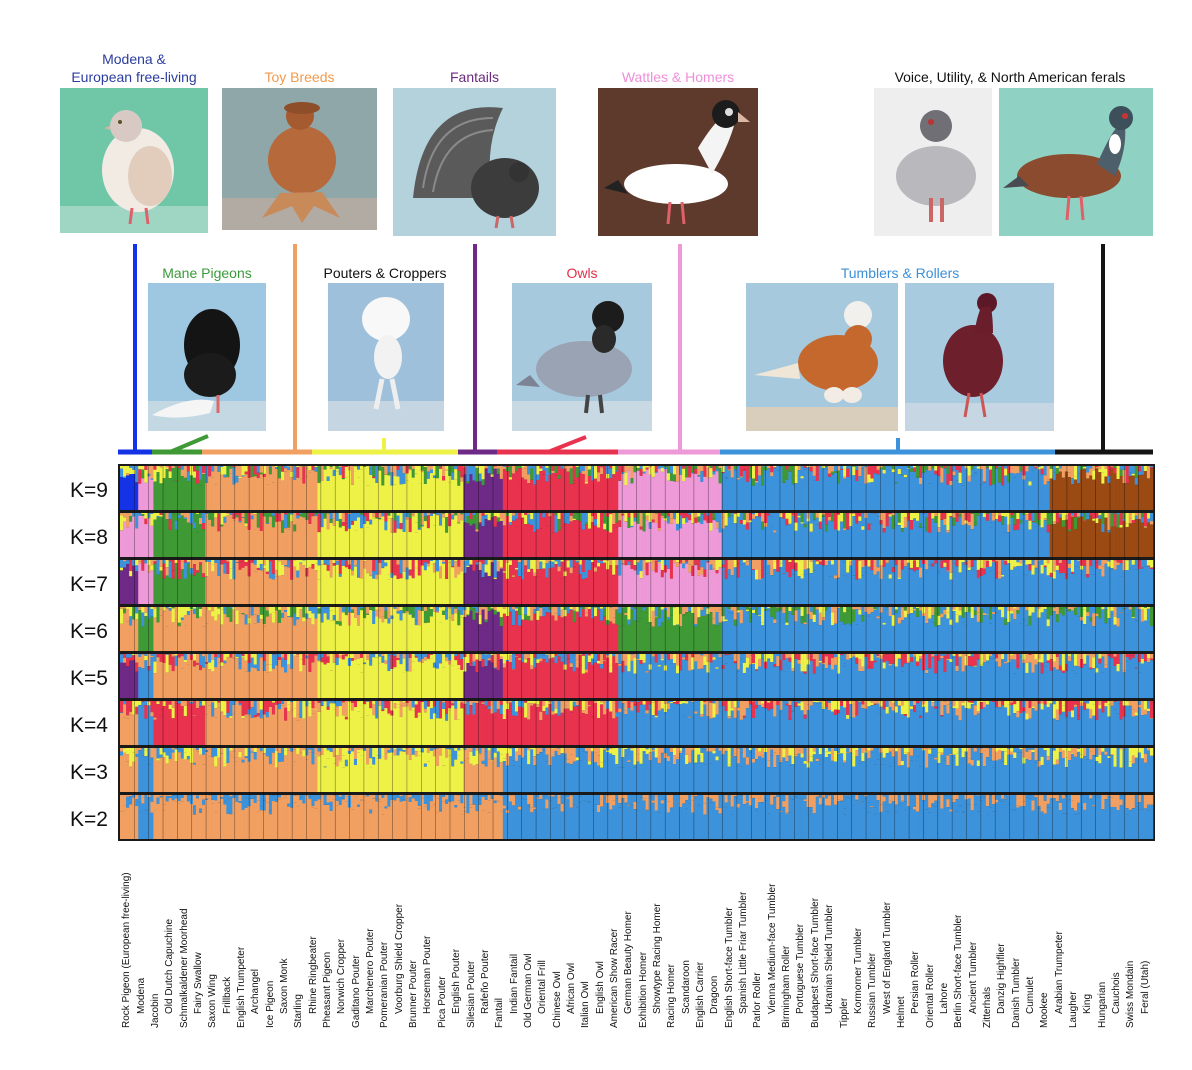 The width and height of the screenshot is (1192, 1070). I want to click on bar-k9-264-main, so click(924, 491).